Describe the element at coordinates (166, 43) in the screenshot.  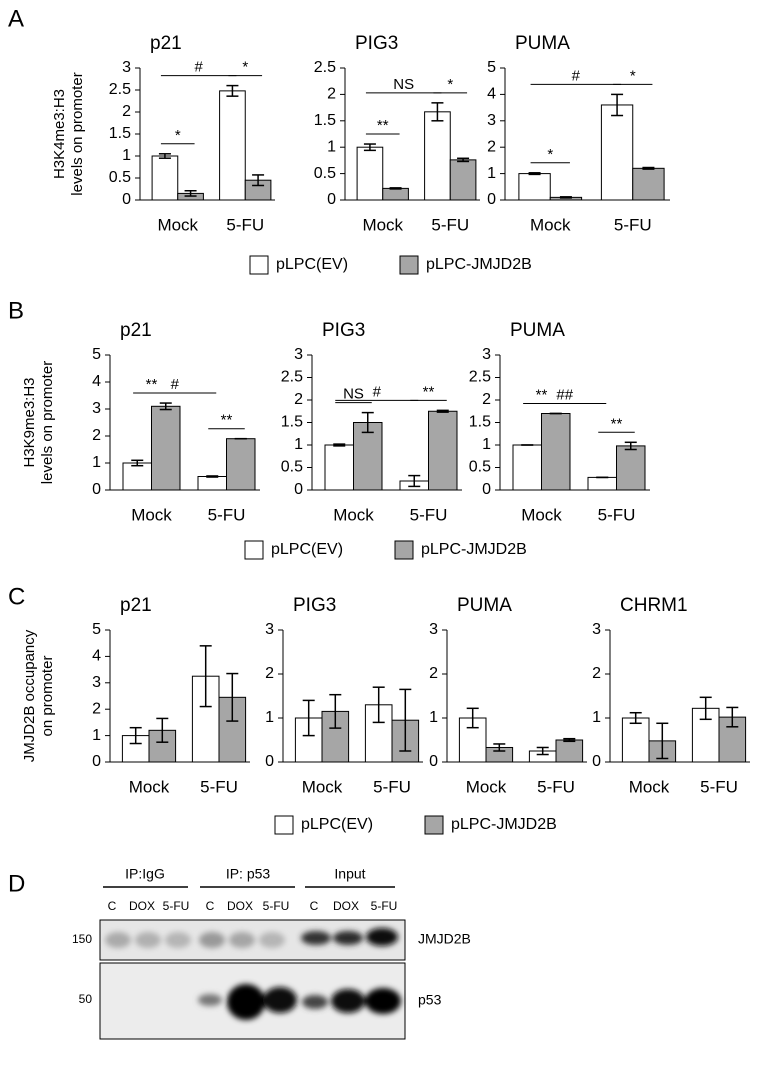
I see `chart-title: p21` at that location.